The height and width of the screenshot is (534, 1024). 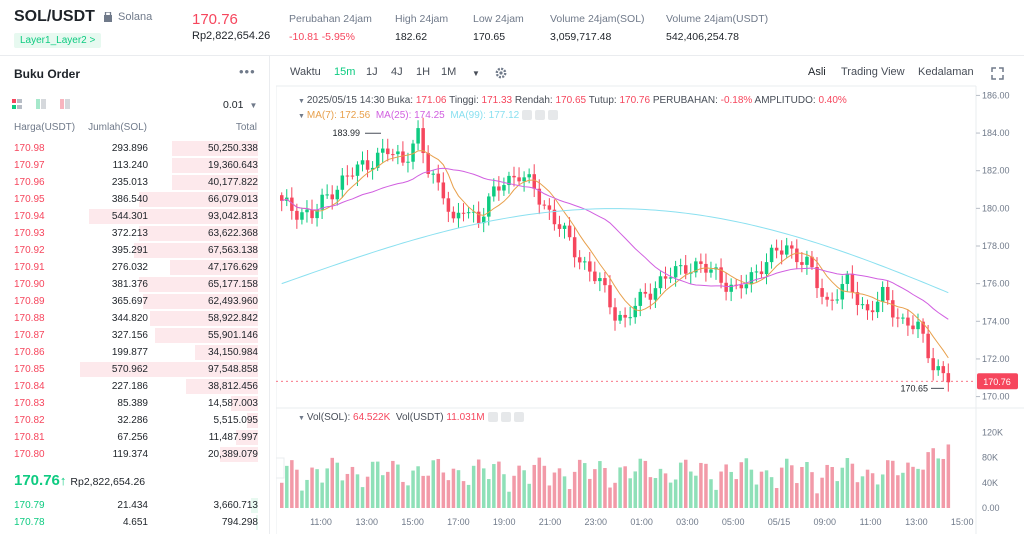 I want to click on category-tag: Layer1_Layer2 >, so click(x=58, y=40).